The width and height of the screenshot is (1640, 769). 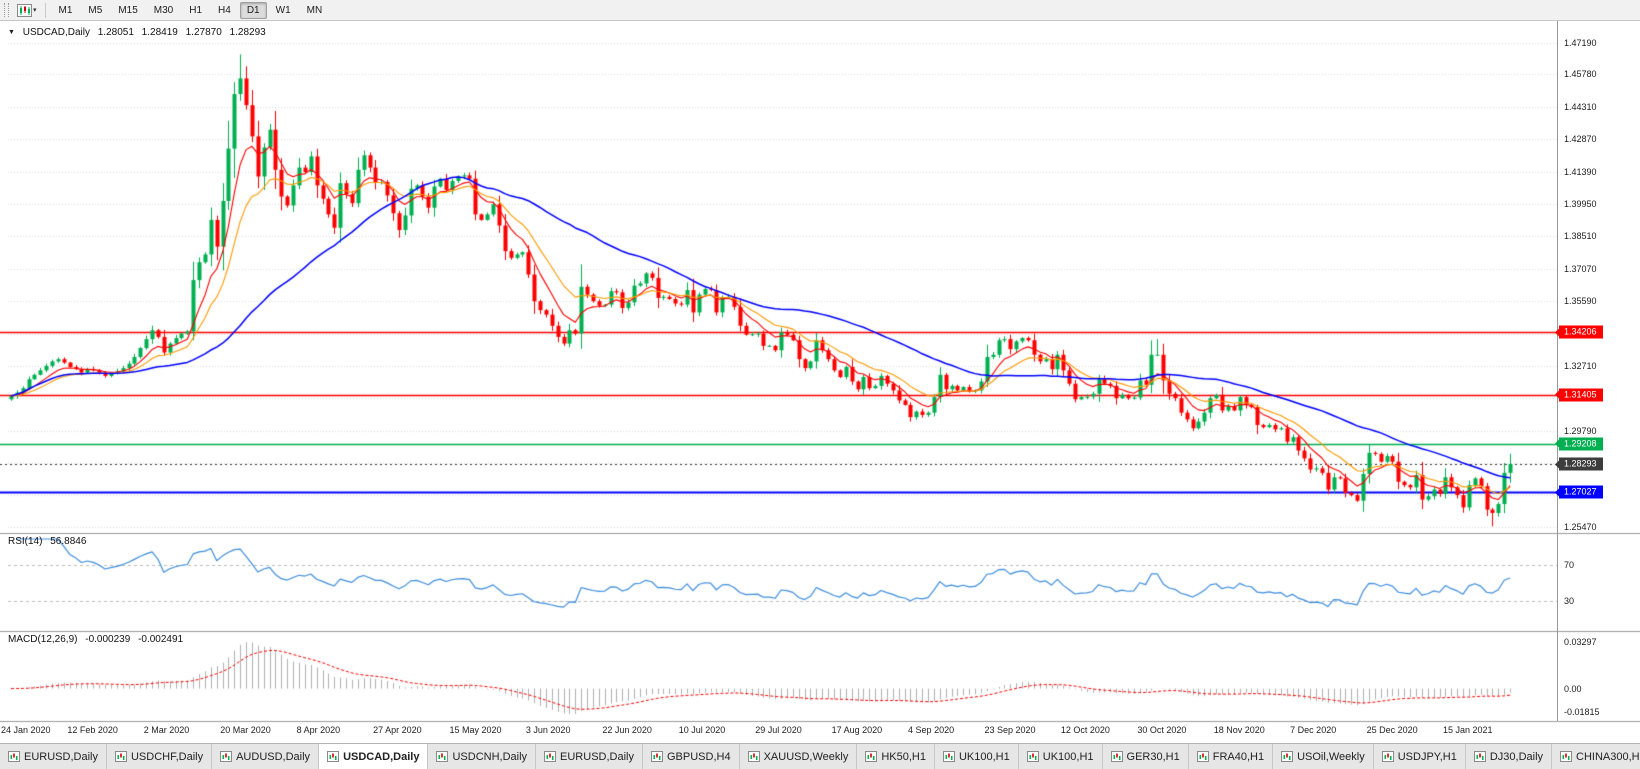 I want to click on chart-tab-ger30-h1: GER30,H1, so click(x=1145, y=756).